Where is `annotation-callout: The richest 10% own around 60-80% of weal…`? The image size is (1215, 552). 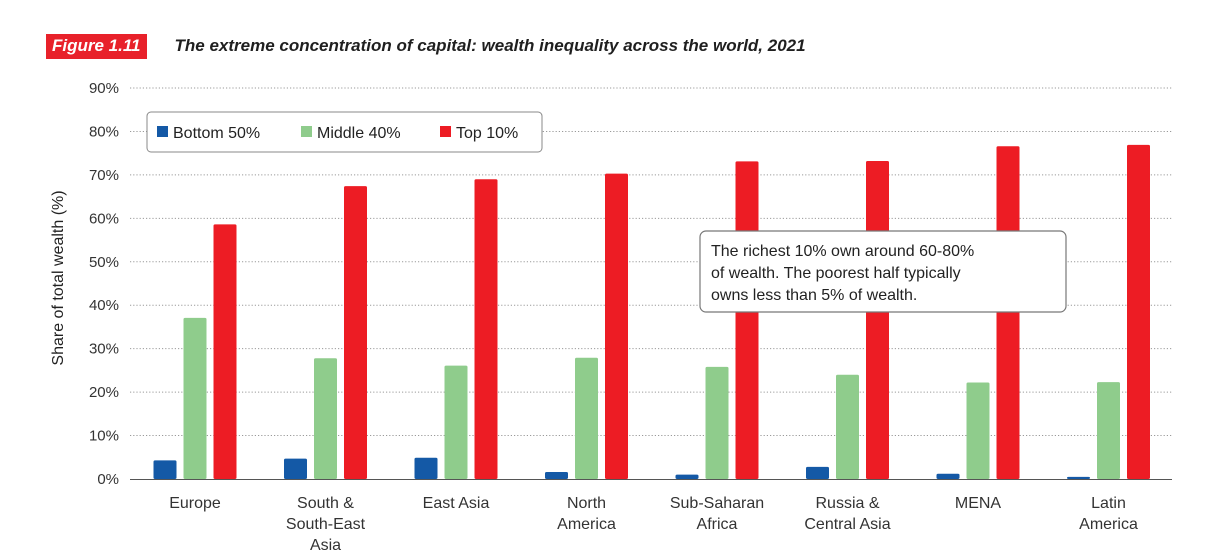 annotation-callout: The richest 10% own around 60-80% of weal… is located at coordinates (883, 271).